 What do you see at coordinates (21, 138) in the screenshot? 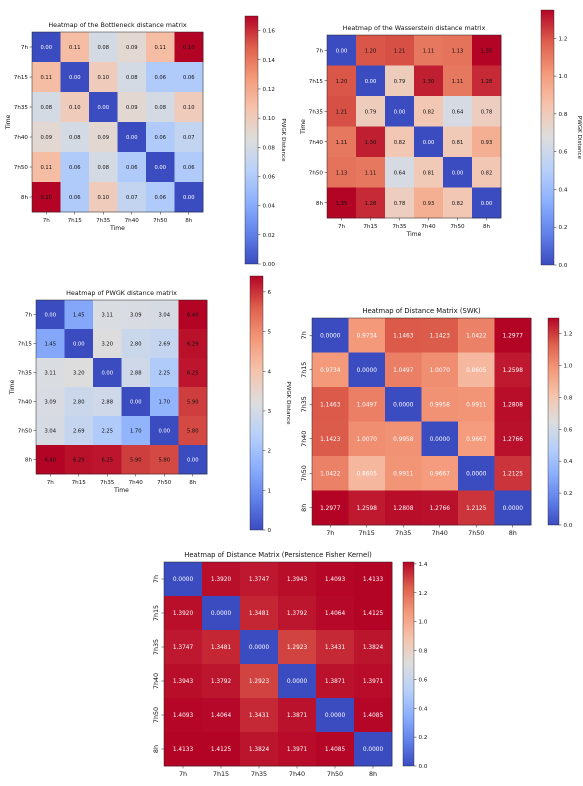
I see `y-tick-label: 7h40` at bounding box center [21, 138].